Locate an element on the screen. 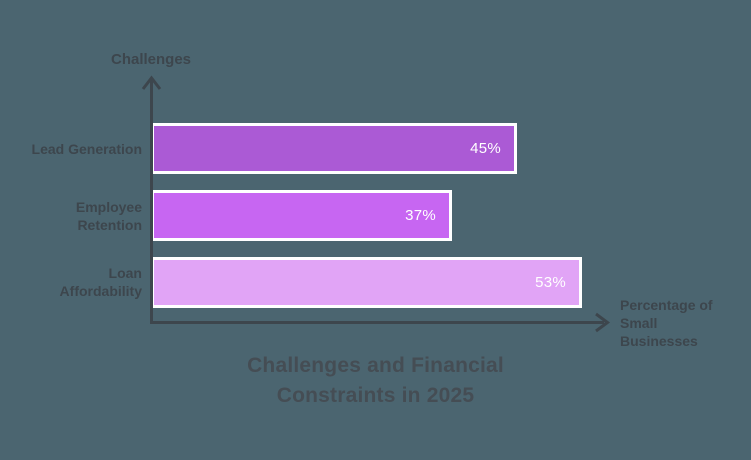 The image size is (751, 460). bar-loan-affordability: 53% is located at coordinates (366, 282).